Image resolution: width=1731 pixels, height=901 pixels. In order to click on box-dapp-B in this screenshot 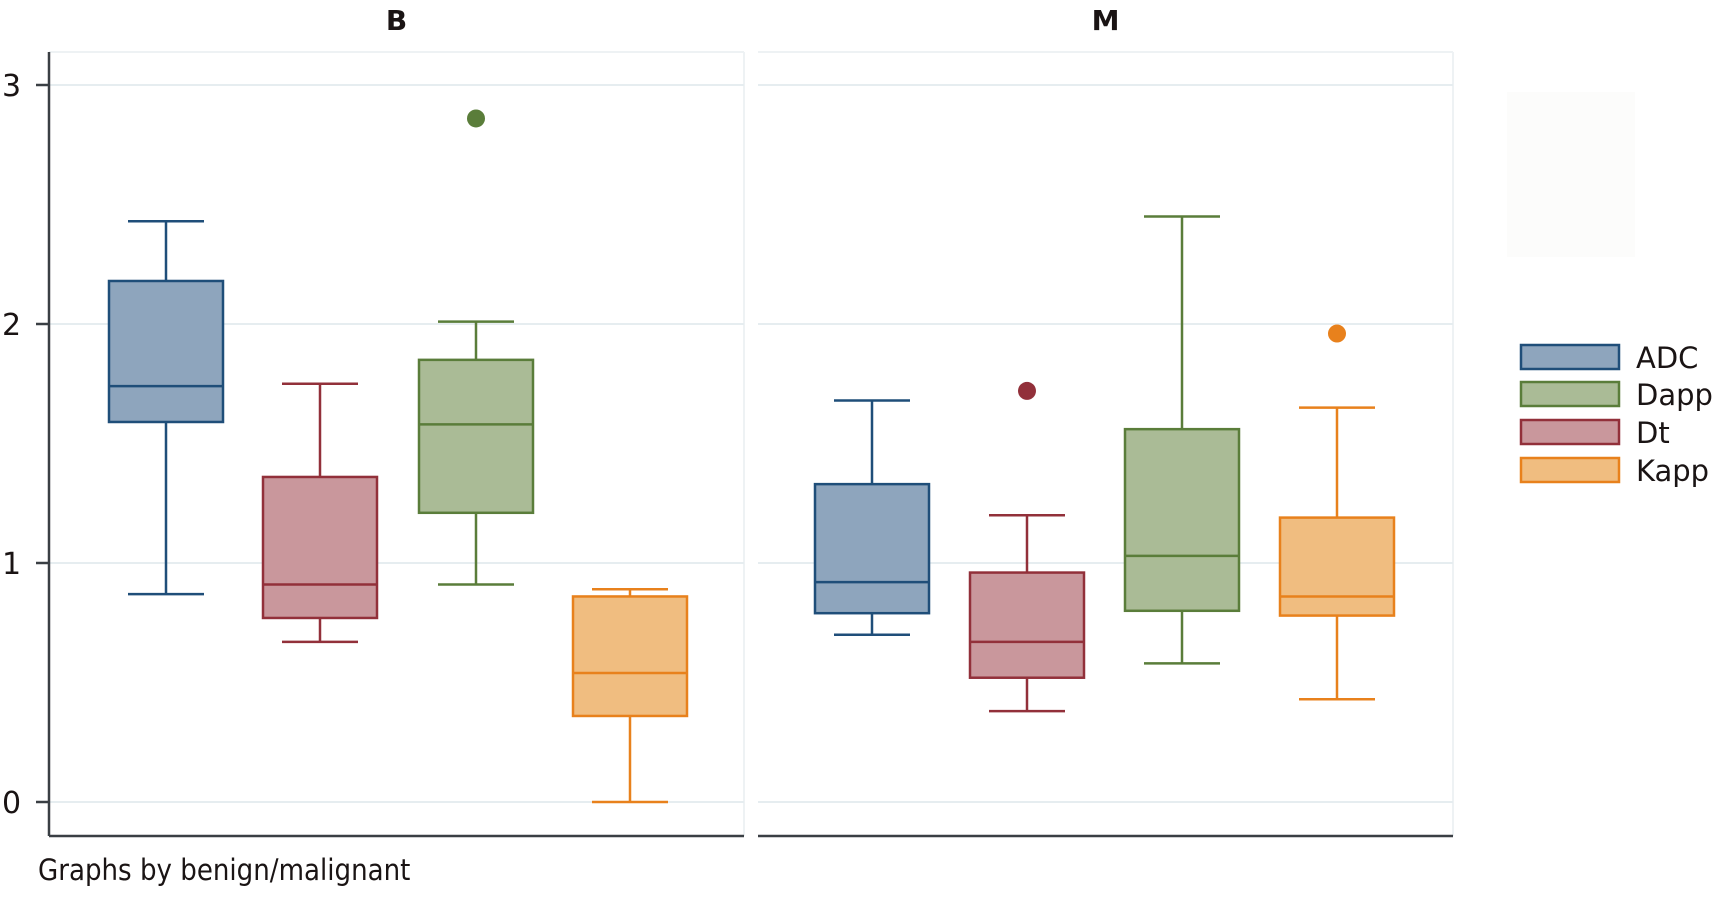, I will do `click(476, 347)`.